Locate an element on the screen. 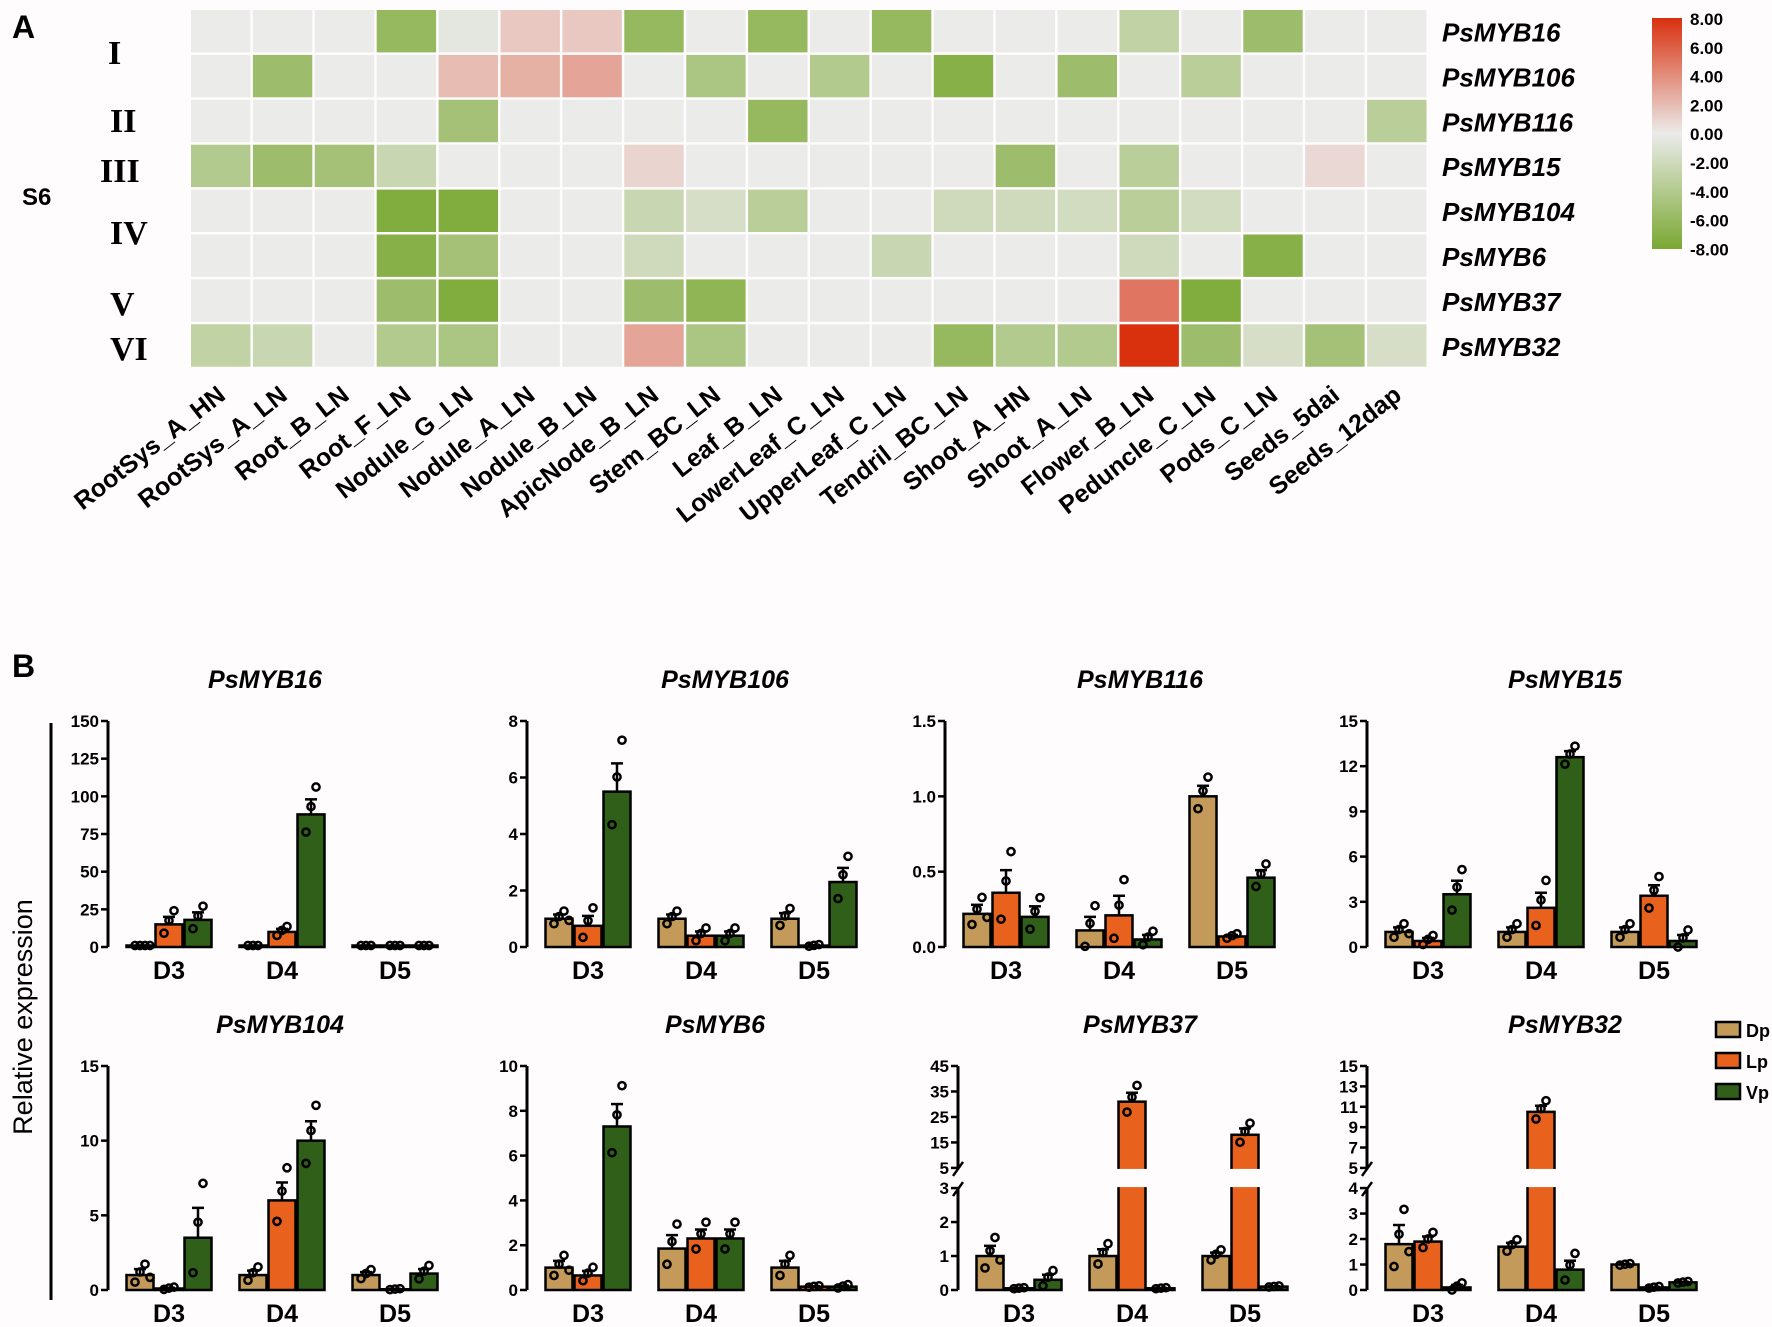 This screenshot has height=1327, width=1772. y-tick-label: 4 is located at coordinates (1354, 1188).